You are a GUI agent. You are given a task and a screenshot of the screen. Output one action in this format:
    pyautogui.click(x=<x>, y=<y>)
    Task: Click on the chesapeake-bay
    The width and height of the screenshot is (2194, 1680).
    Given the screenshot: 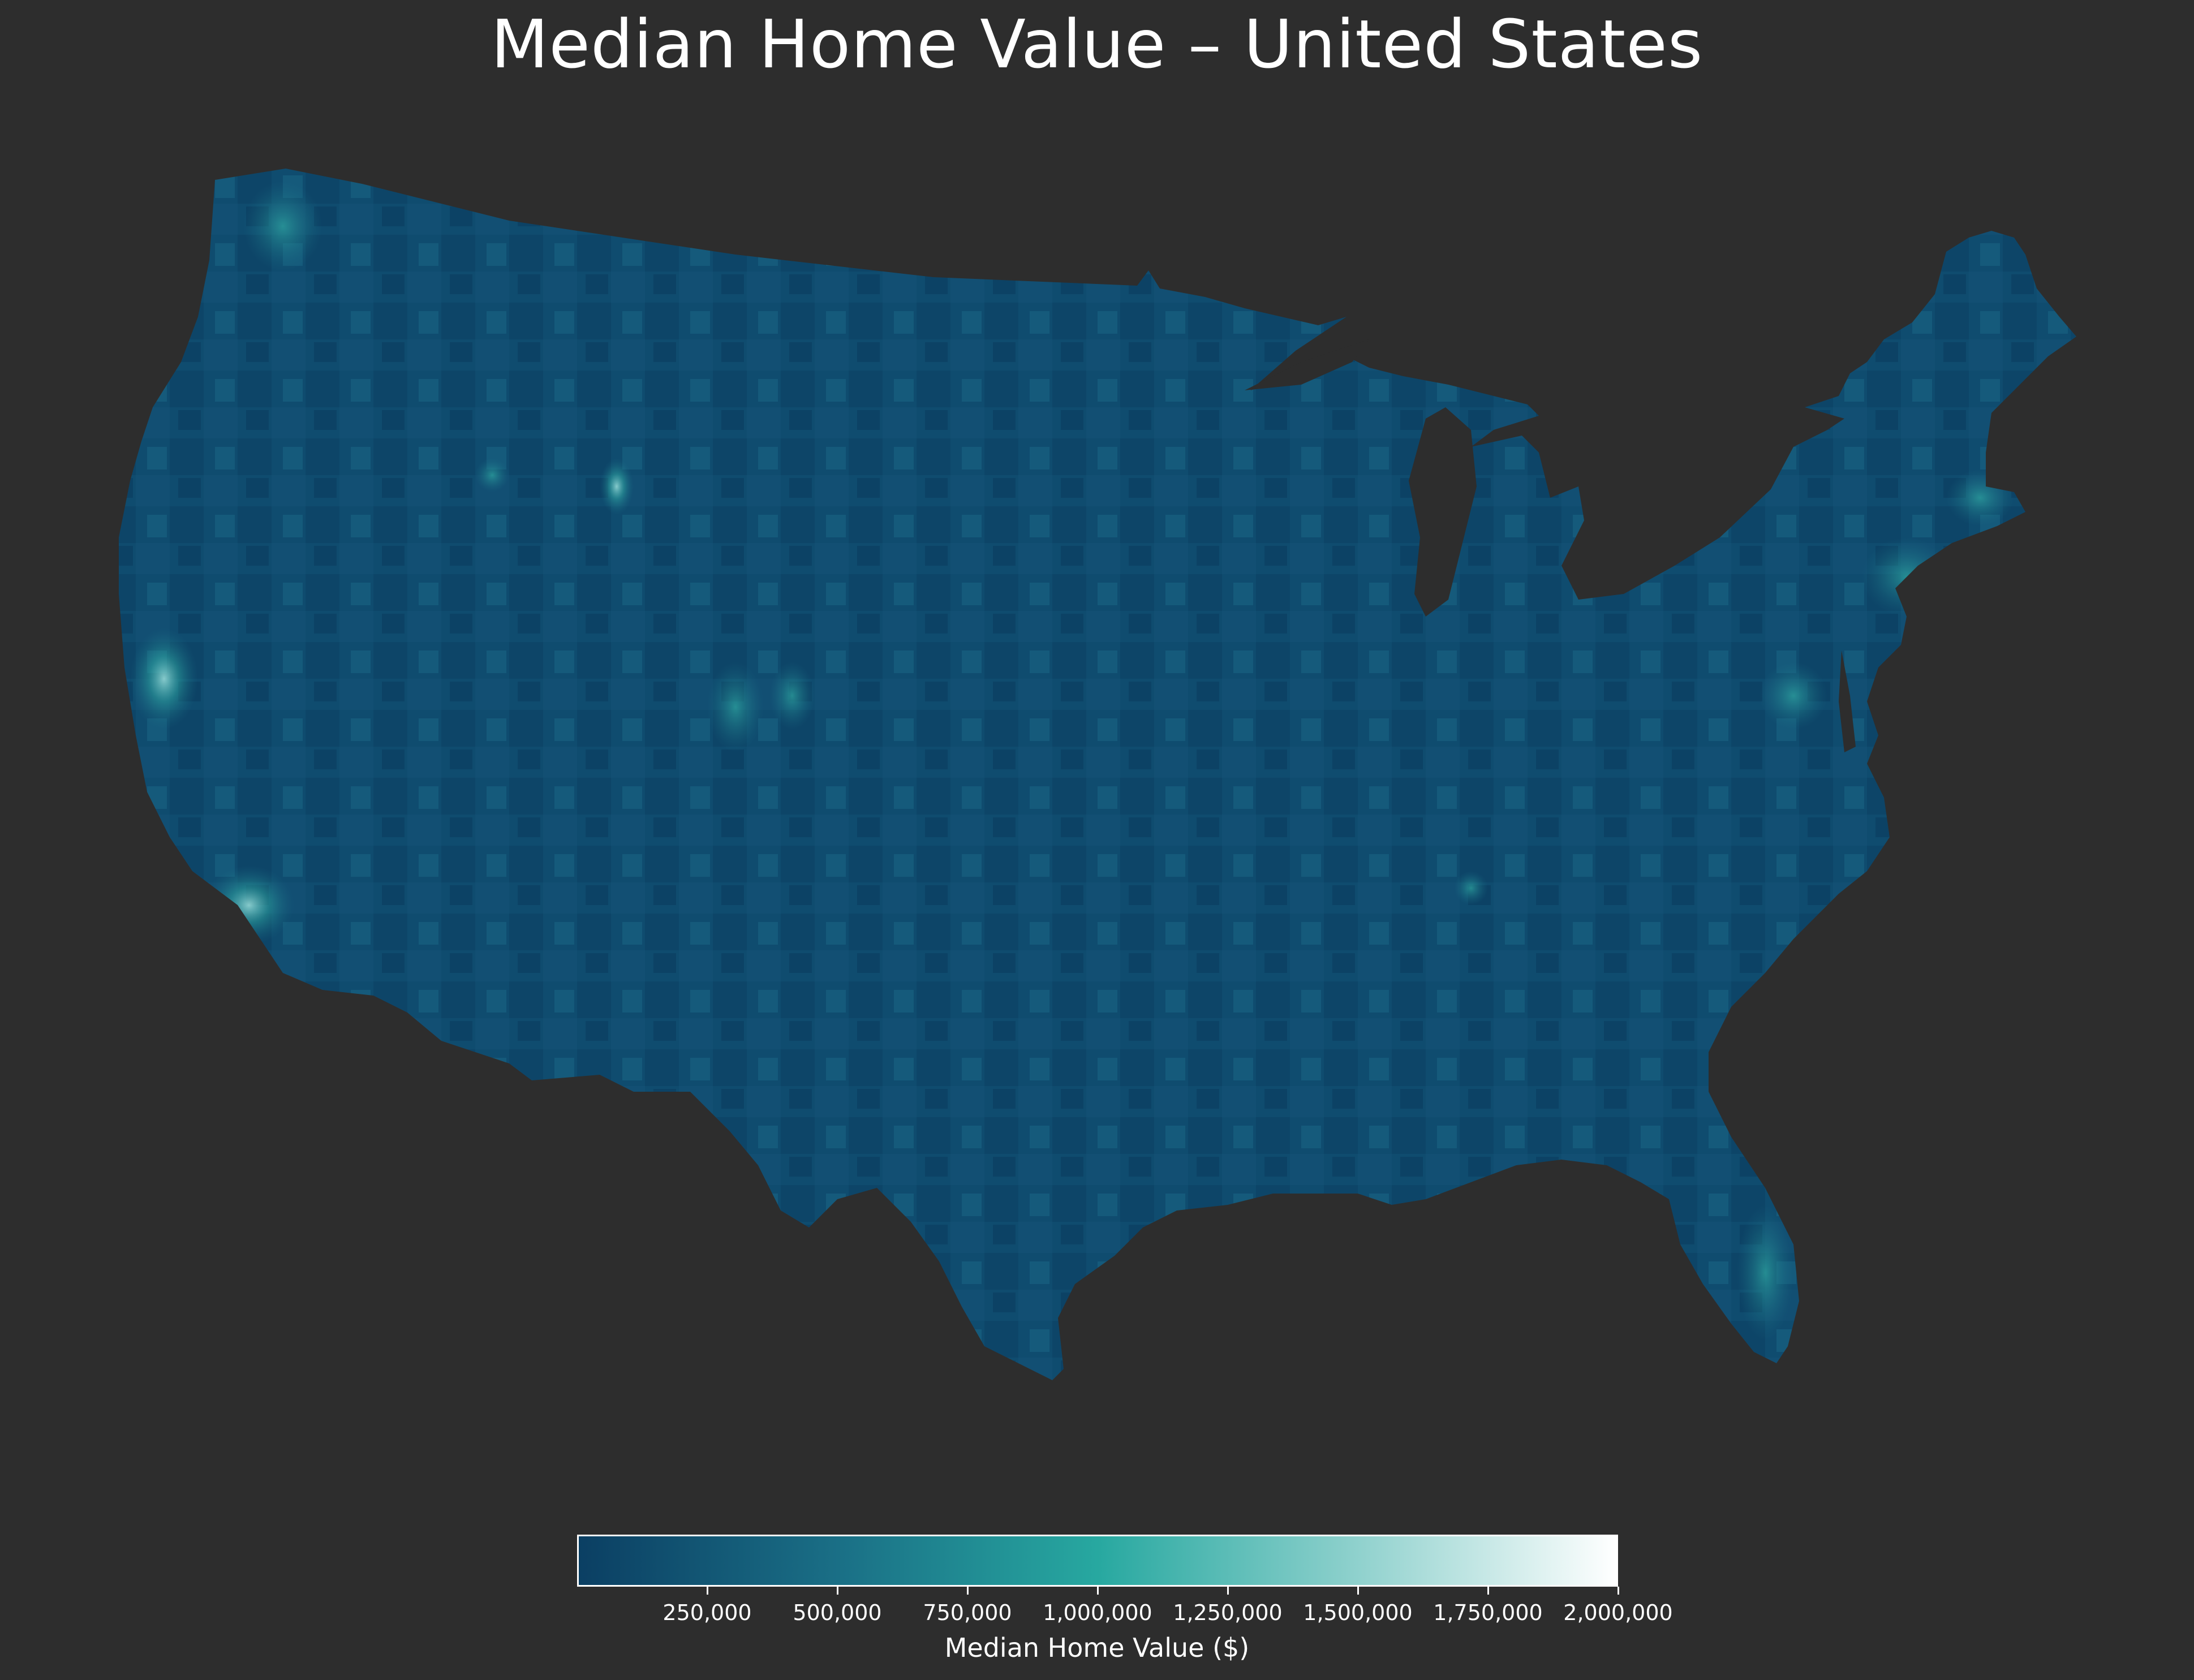 What is the action you would take?
    pyautogui.click(x=1847, y=701)
    